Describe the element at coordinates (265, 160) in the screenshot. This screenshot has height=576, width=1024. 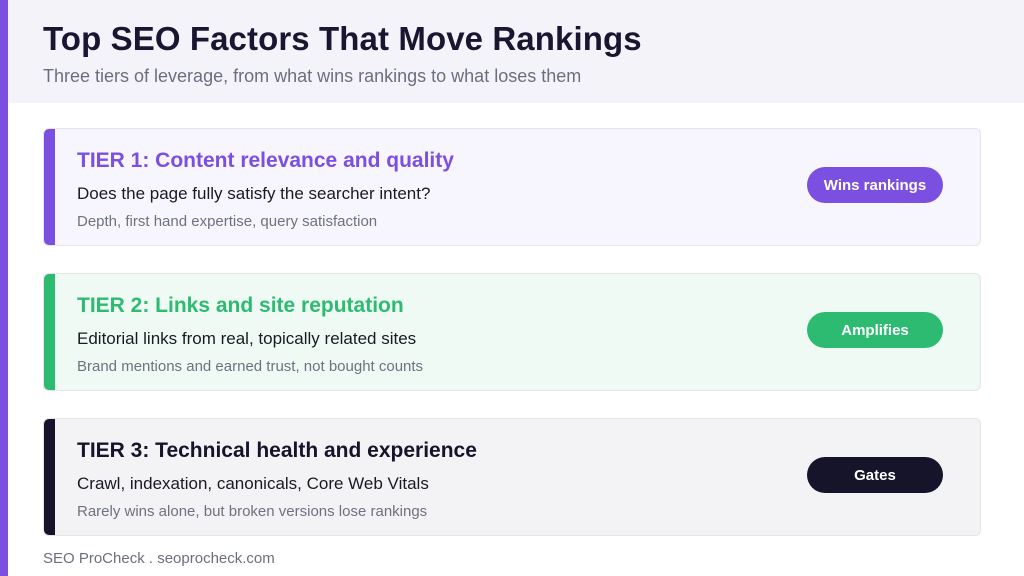
I see `tier-1-title: TIER 1: Content relevance and quality` at that location.